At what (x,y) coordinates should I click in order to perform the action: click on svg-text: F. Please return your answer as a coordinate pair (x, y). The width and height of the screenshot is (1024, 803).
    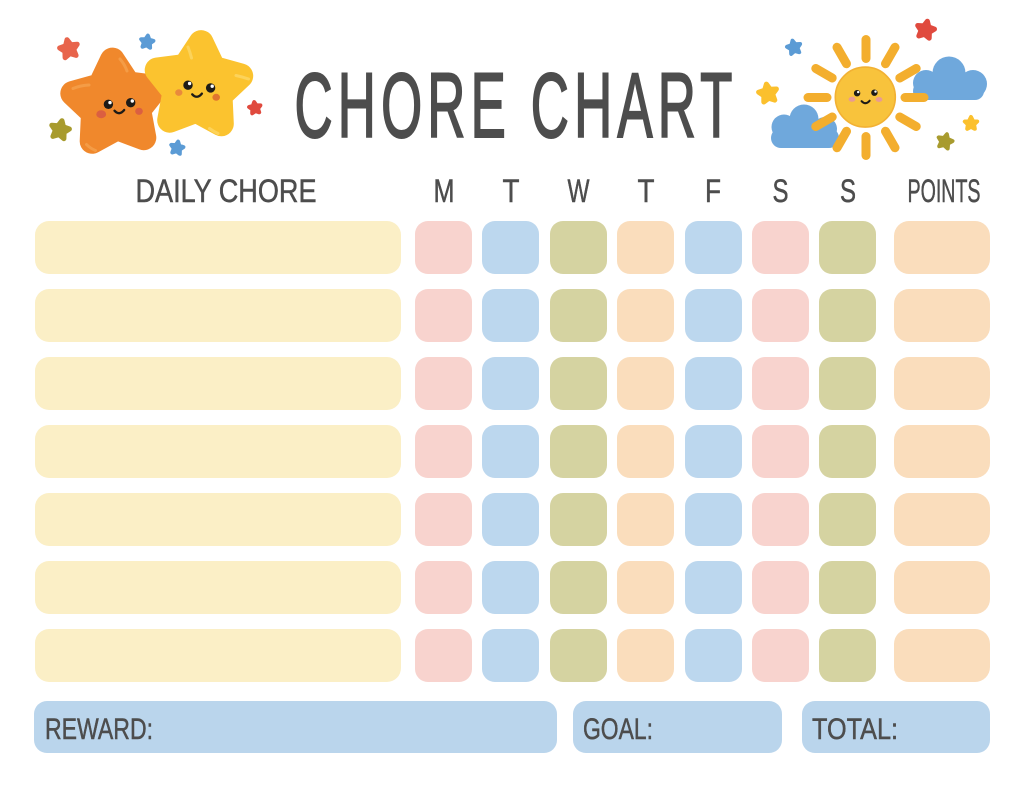
    Looking at the image, I should click on (713, 191).